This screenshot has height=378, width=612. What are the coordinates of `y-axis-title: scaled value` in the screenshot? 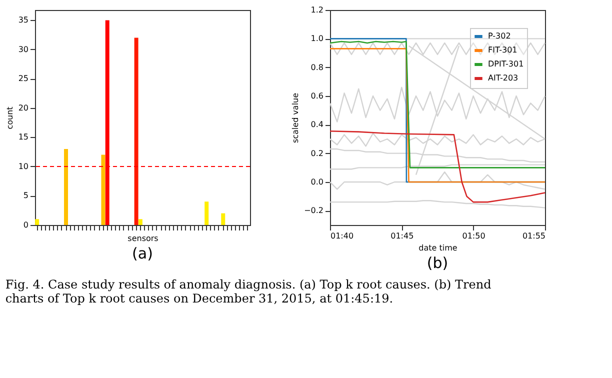 It's located at (295, 118).